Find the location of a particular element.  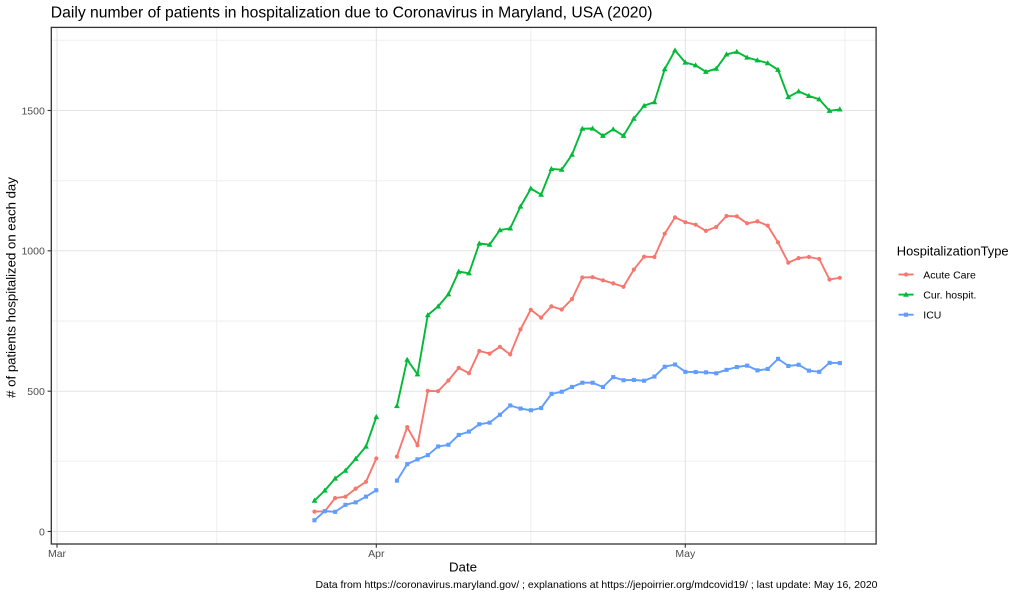

svg-text:# of patients hospitalized on: # of patients hospitalized on each day is located at coordinates (11, 287).